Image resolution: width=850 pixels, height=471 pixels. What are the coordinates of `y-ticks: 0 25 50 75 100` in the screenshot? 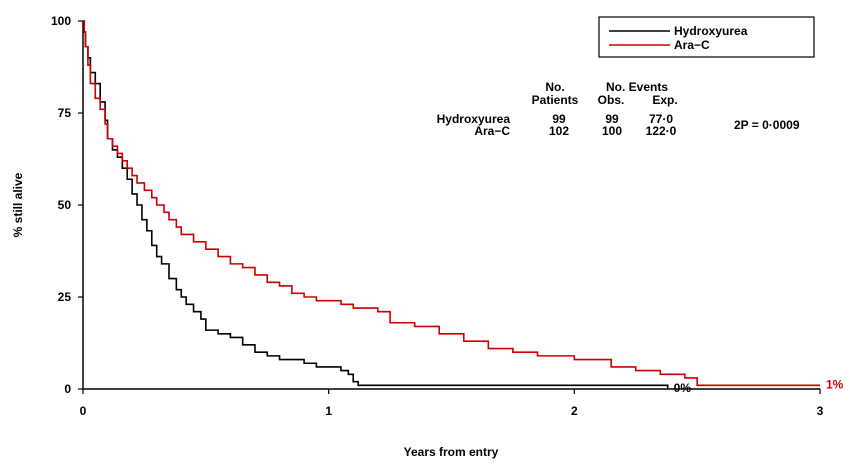 It's located at (67, 205).